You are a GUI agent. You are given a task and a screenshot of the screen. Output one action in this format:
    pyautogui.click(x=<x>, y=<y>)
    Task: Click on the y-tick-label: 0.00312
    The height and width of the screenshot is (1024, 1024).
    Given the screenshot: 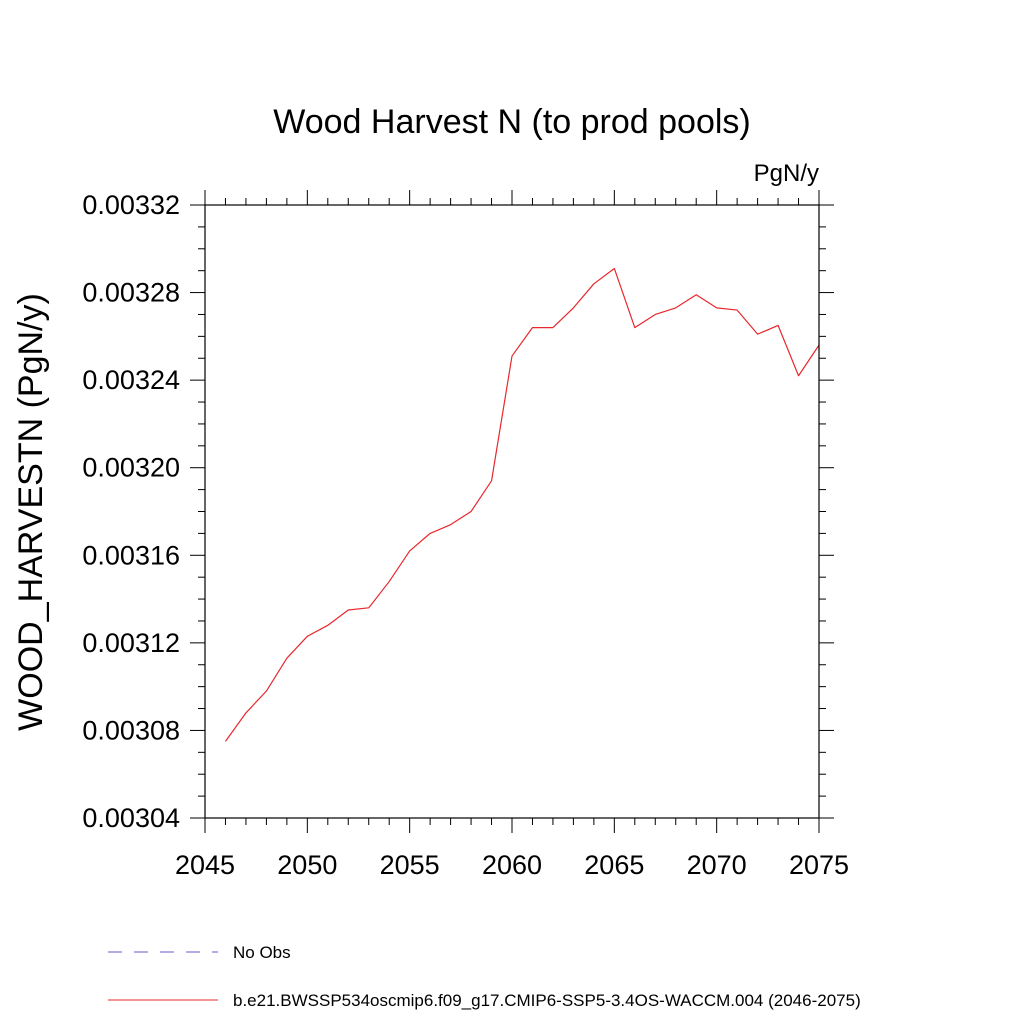 What is the action you would take?
    pyautogui.click(x=131, y=643)
    